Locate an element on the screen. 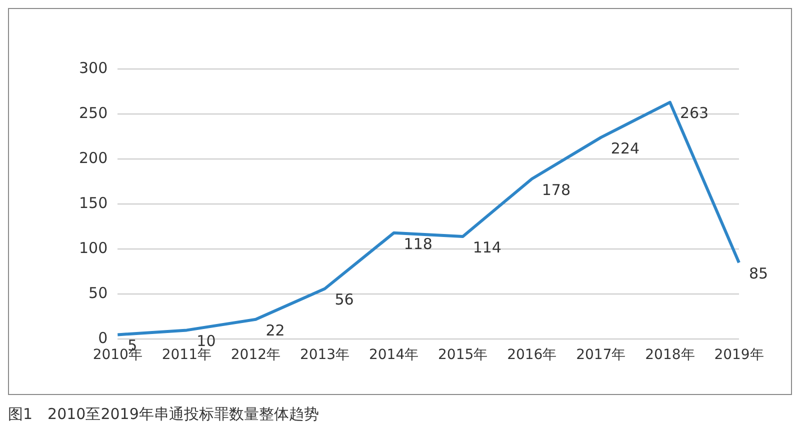 This screenshot has width=800, height=440. data-label: 263 is located at coordinates (694, 113).